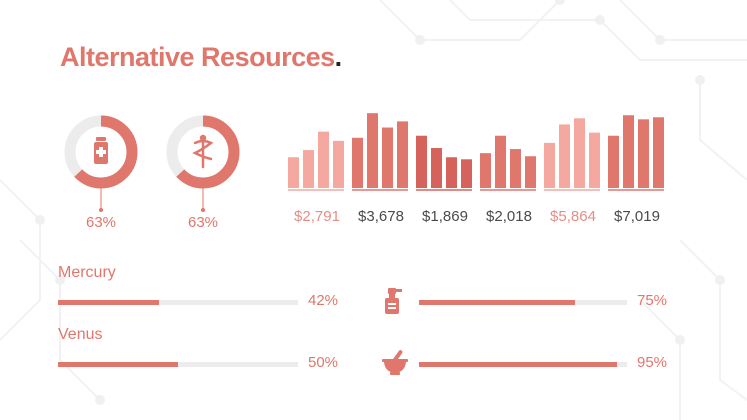  I want to click on donut-chart-medicine, so click(103, 178).